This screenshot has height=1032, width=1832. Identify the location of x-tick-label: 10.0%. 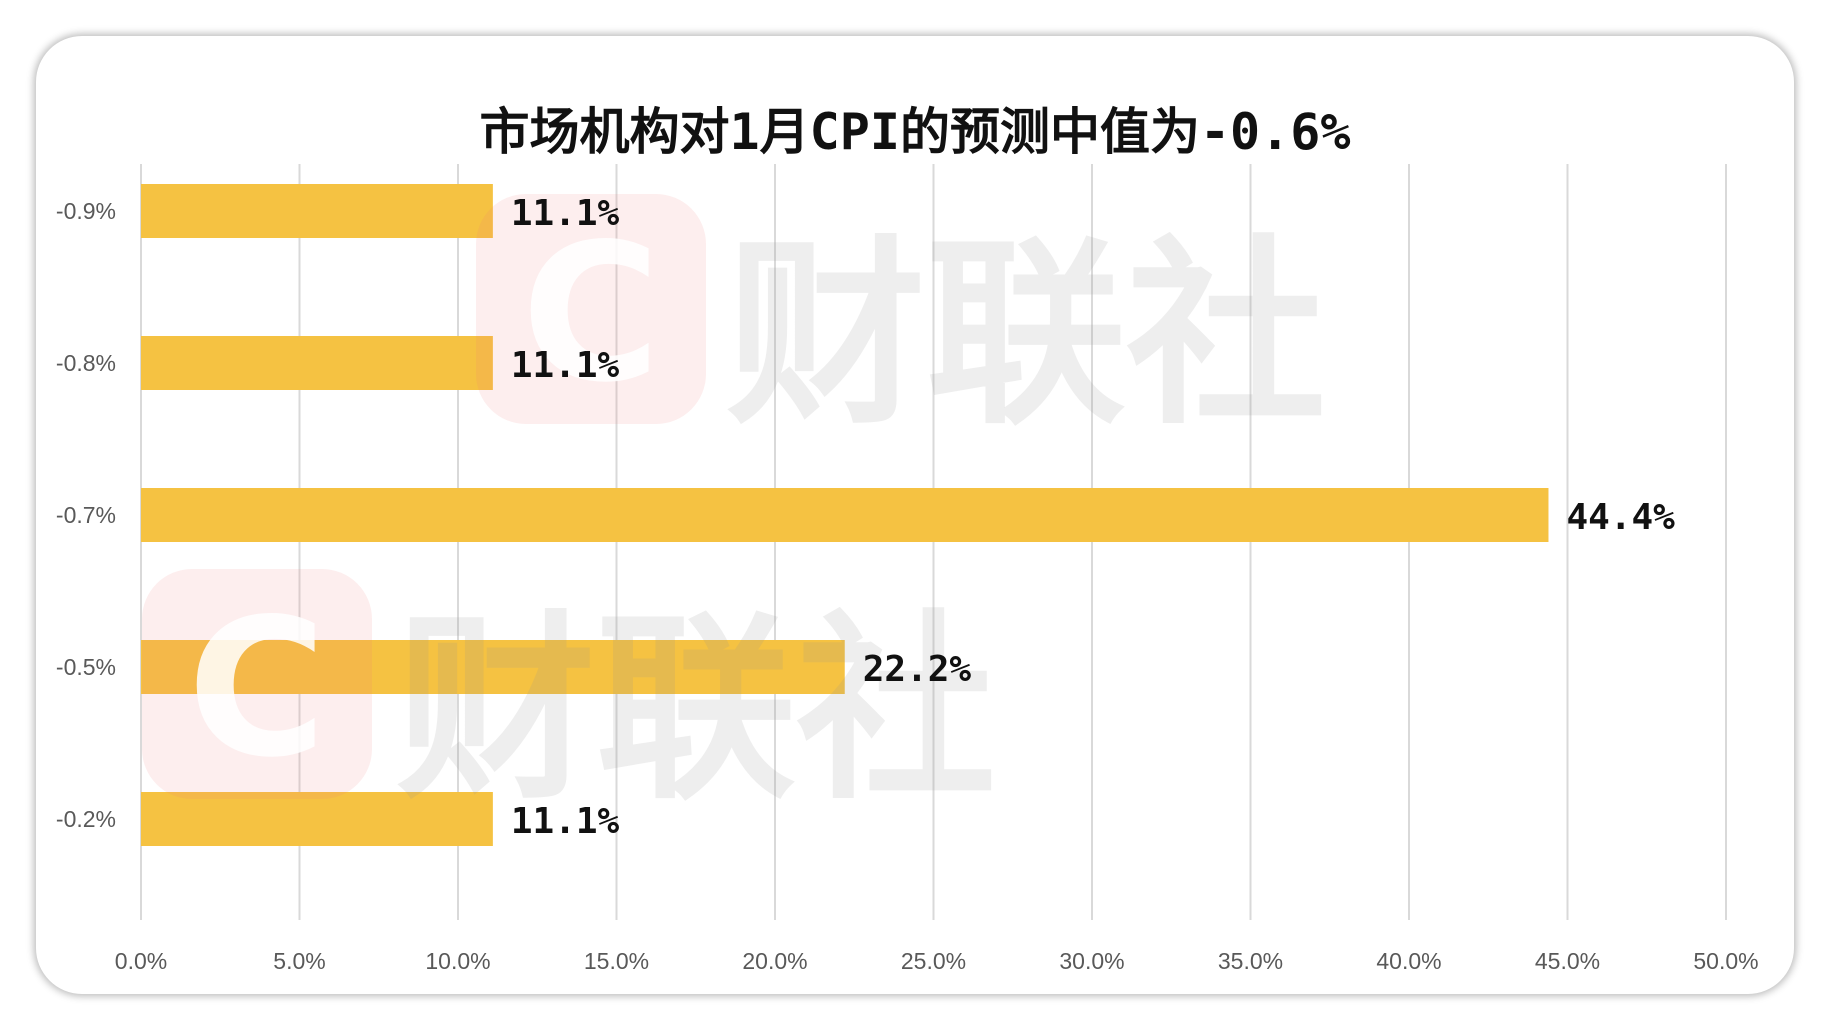
(457, 961).